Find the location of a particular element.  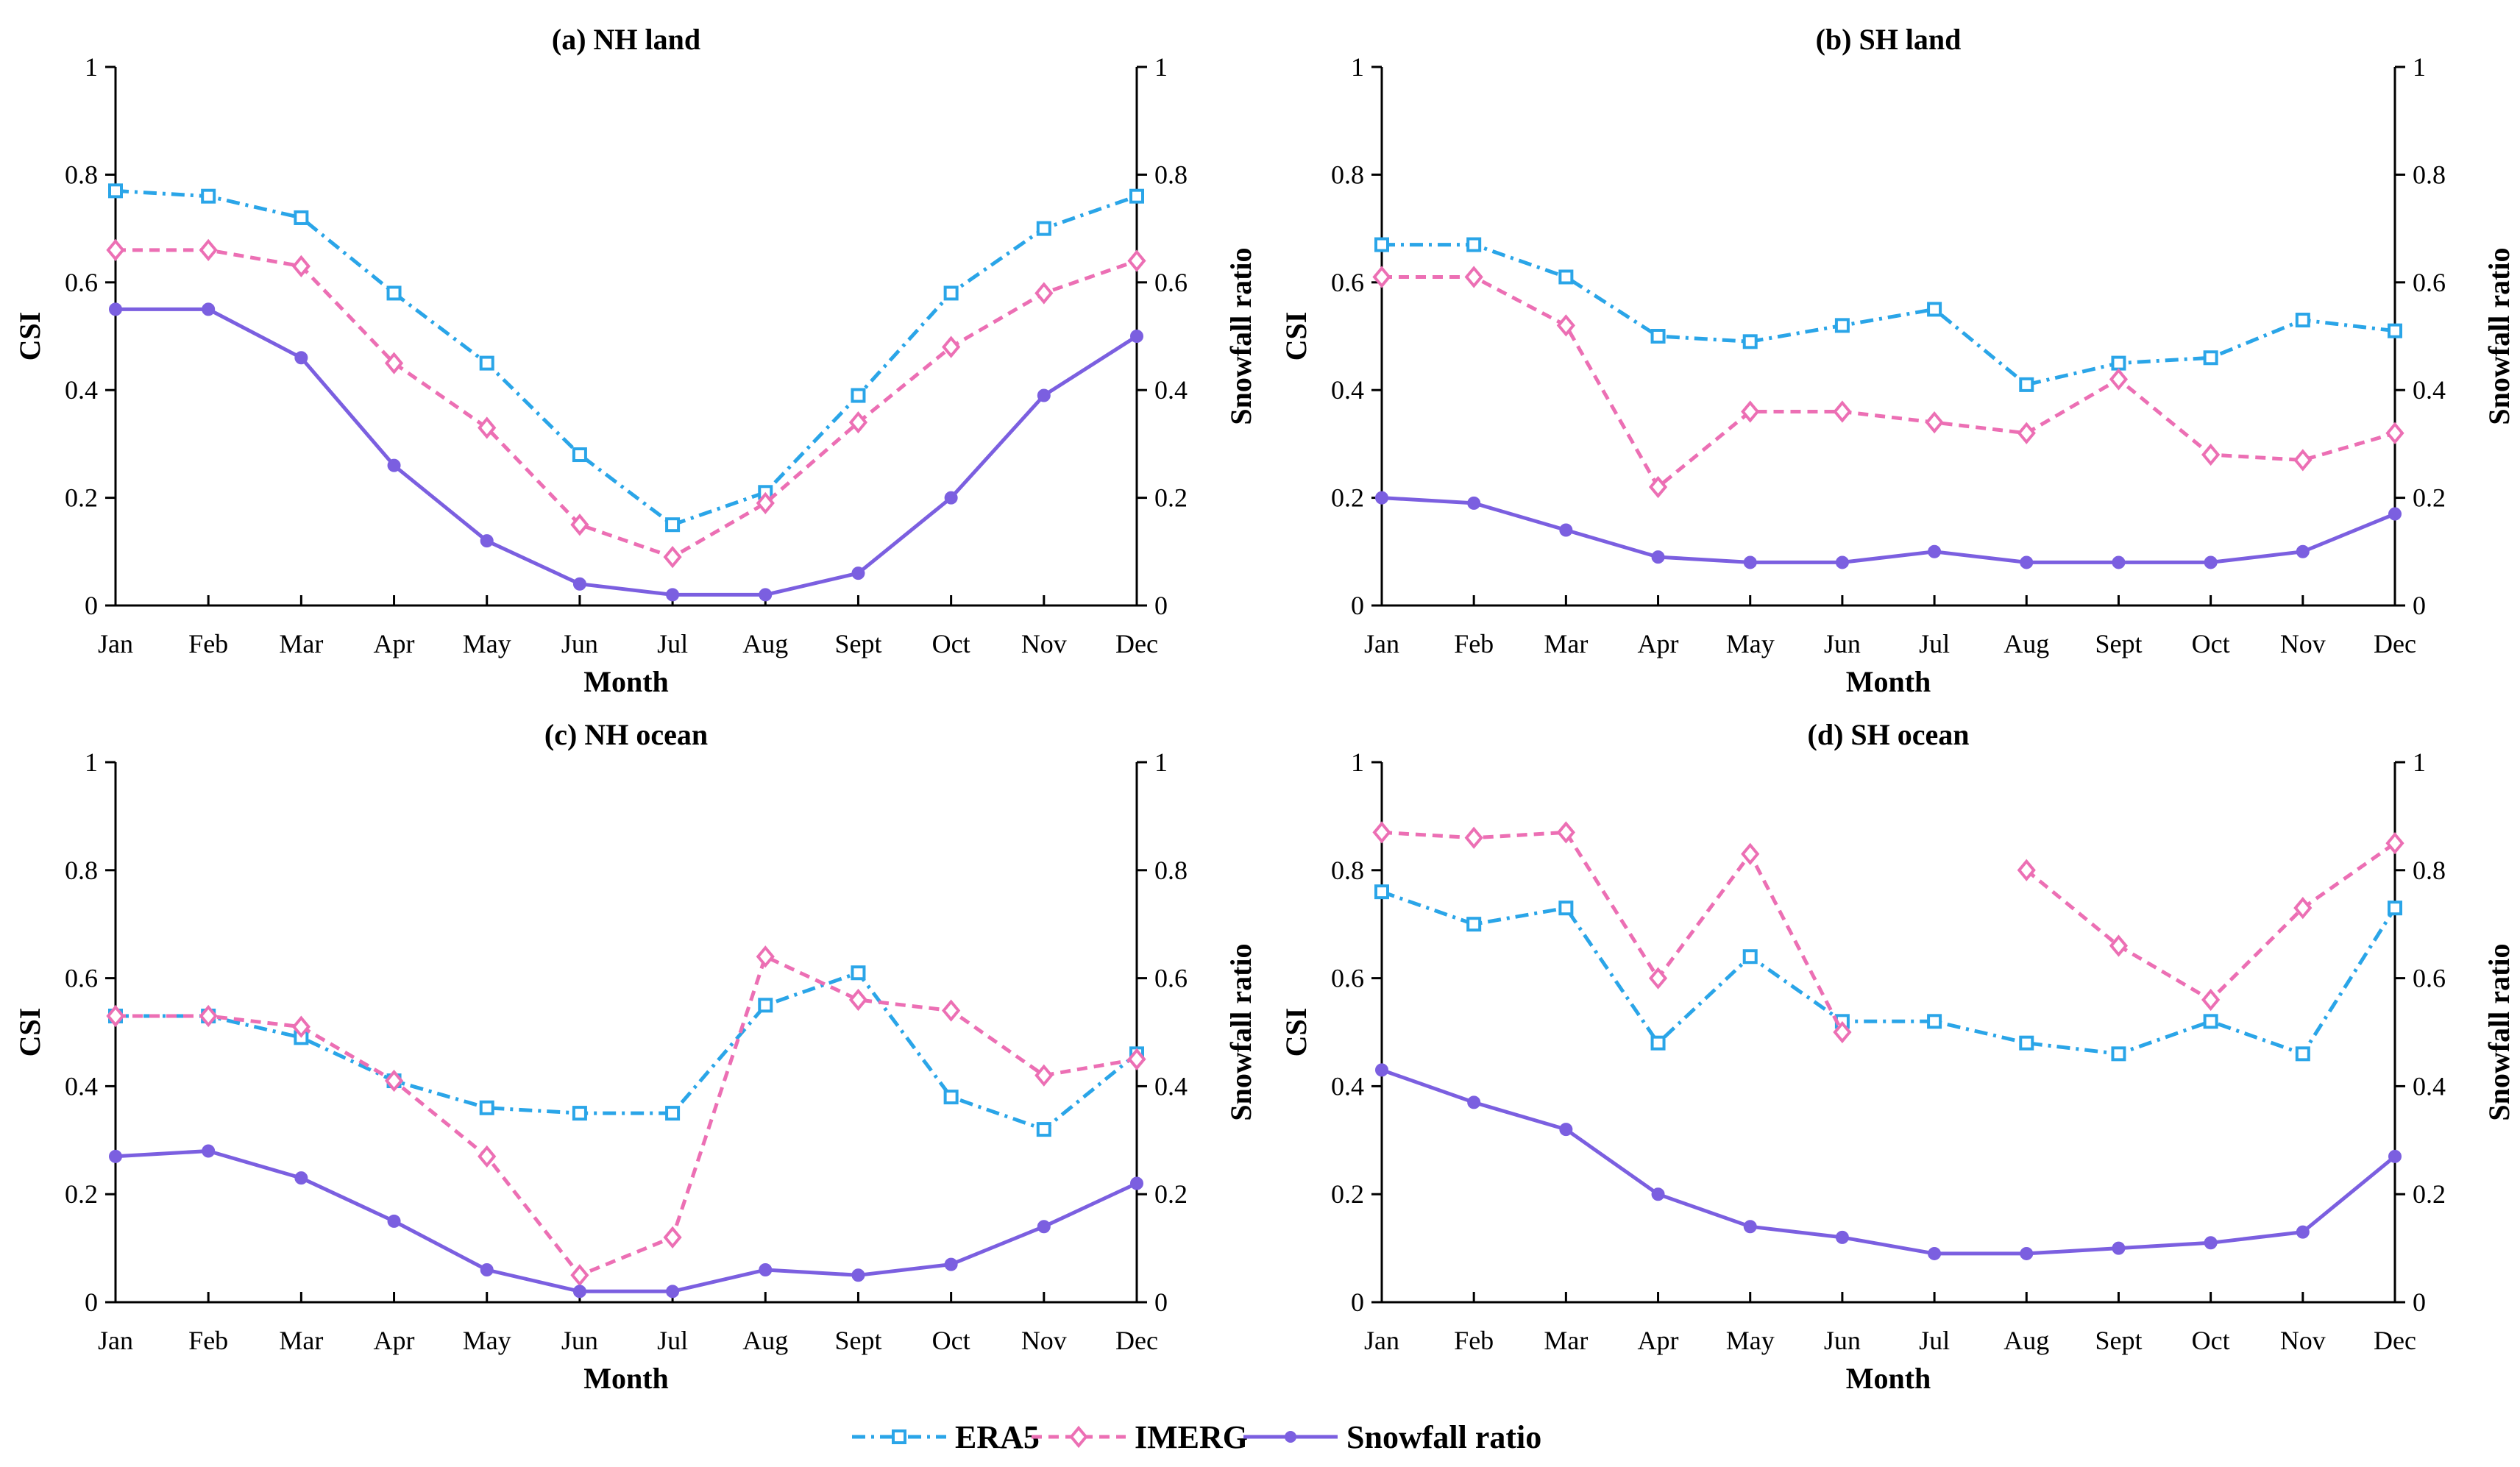

x-tick-label: Feb is located at coordinates (1474, 643).